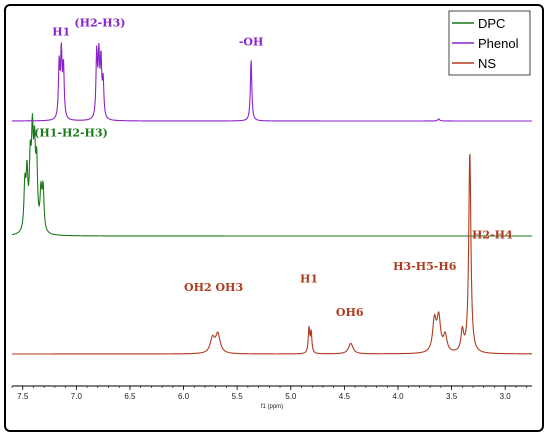 The image size is (550, 438). Describe the element at coordinates (238, 396) in the screenshot. I see `x-tick-label: 5.5` at that location.